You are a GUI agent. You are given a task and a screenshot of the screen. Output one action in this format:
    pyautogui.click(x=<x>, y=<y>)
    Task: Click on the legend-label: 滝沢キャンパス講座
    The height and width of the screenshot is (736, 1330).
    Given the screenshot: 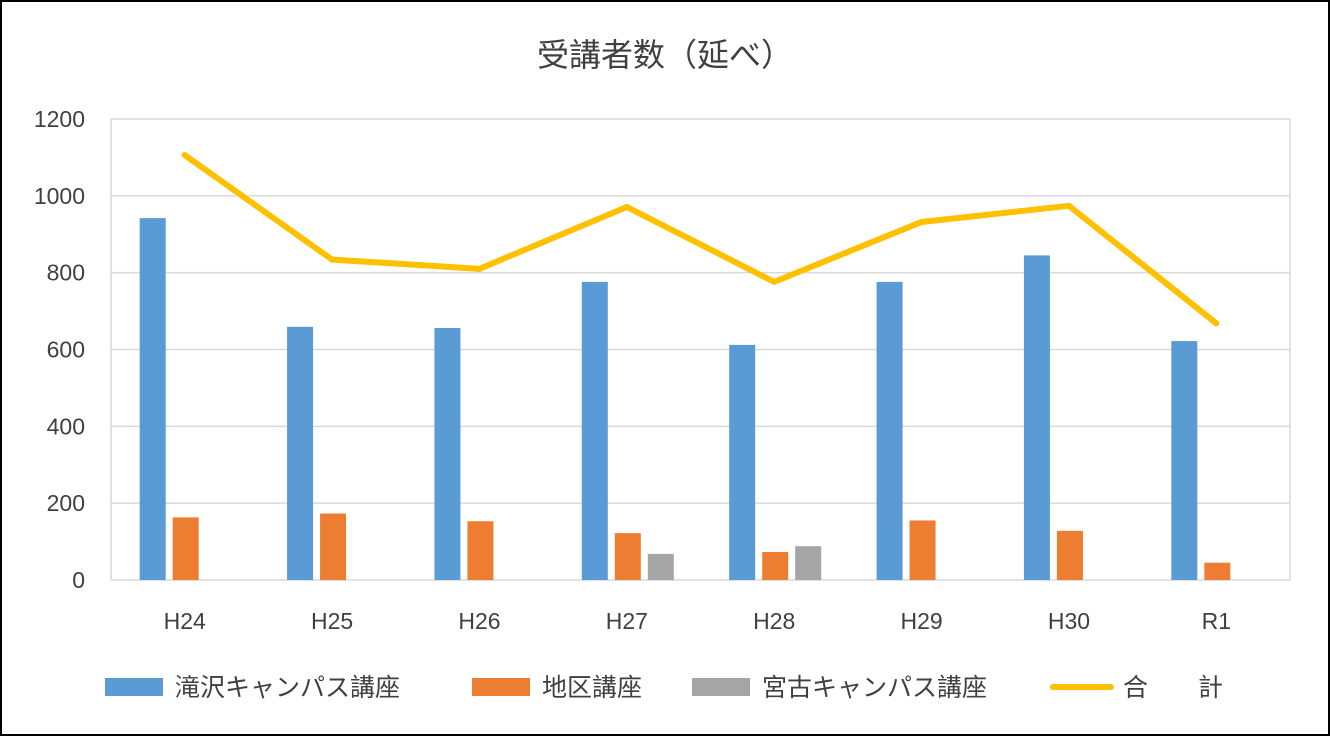 What is the action you would take?
    pyautogui.click(x=287, y=687)
    